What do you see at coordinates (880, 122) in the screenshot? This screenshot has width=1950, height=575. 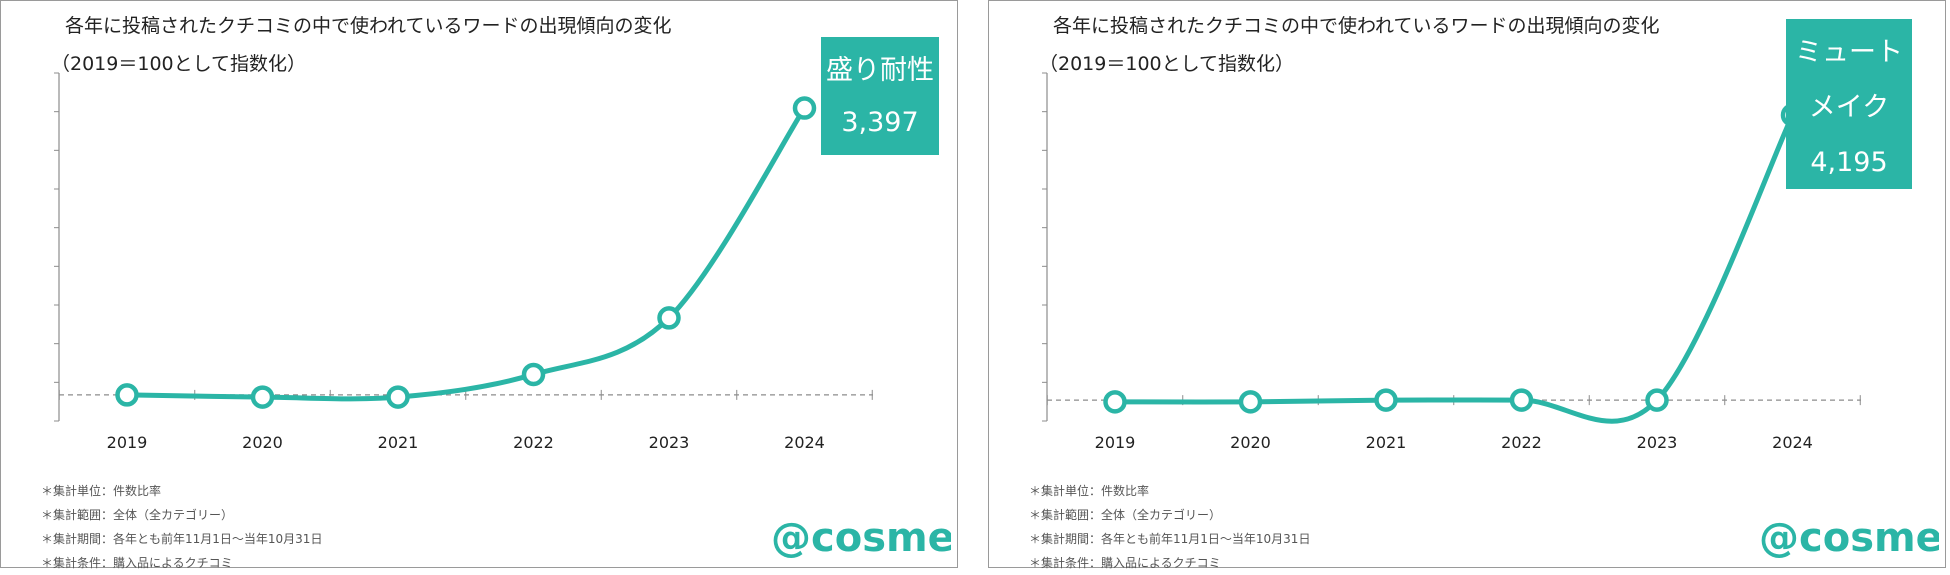 I see `callout-value: 3,397` at bounding box center [880, 122].